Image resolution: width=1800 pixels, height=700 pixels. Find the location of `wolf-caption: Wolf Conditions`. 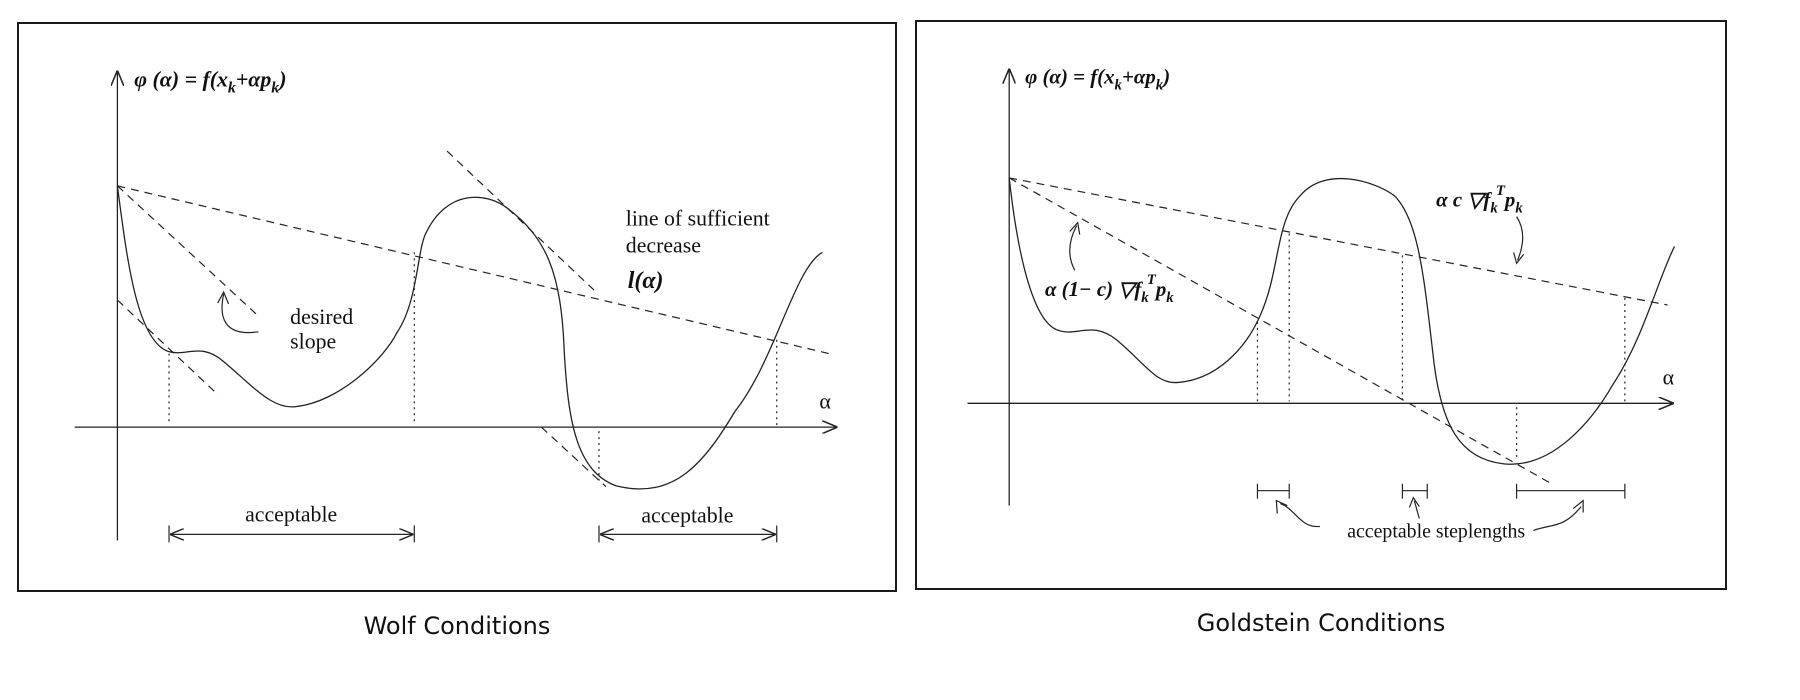

wolf-caption: Wolf Conditions is located at coordinates (457, 626).